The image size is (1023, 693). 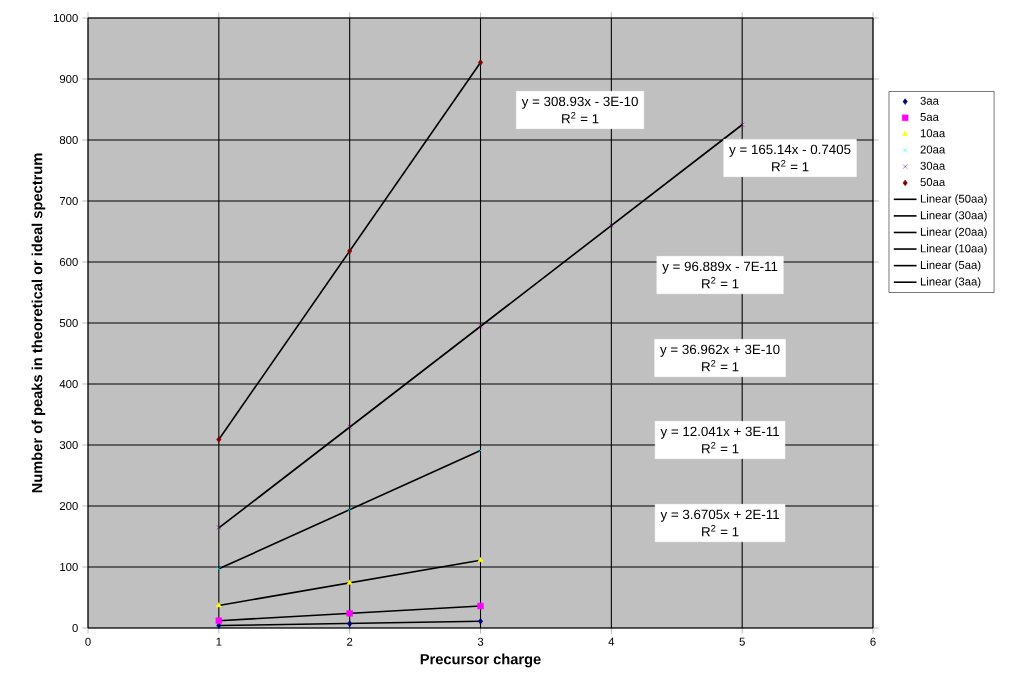 What do you see at coordinates (68, 445) in the screenshot?
I see `y-tick-label: 300` at bounding box center [68, 445].